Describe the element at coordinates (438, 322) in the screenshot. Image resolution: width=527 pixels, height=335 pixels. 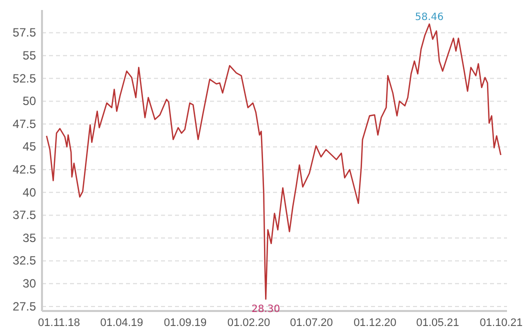
I see `x-tick-label: 01.05.21` at that location.